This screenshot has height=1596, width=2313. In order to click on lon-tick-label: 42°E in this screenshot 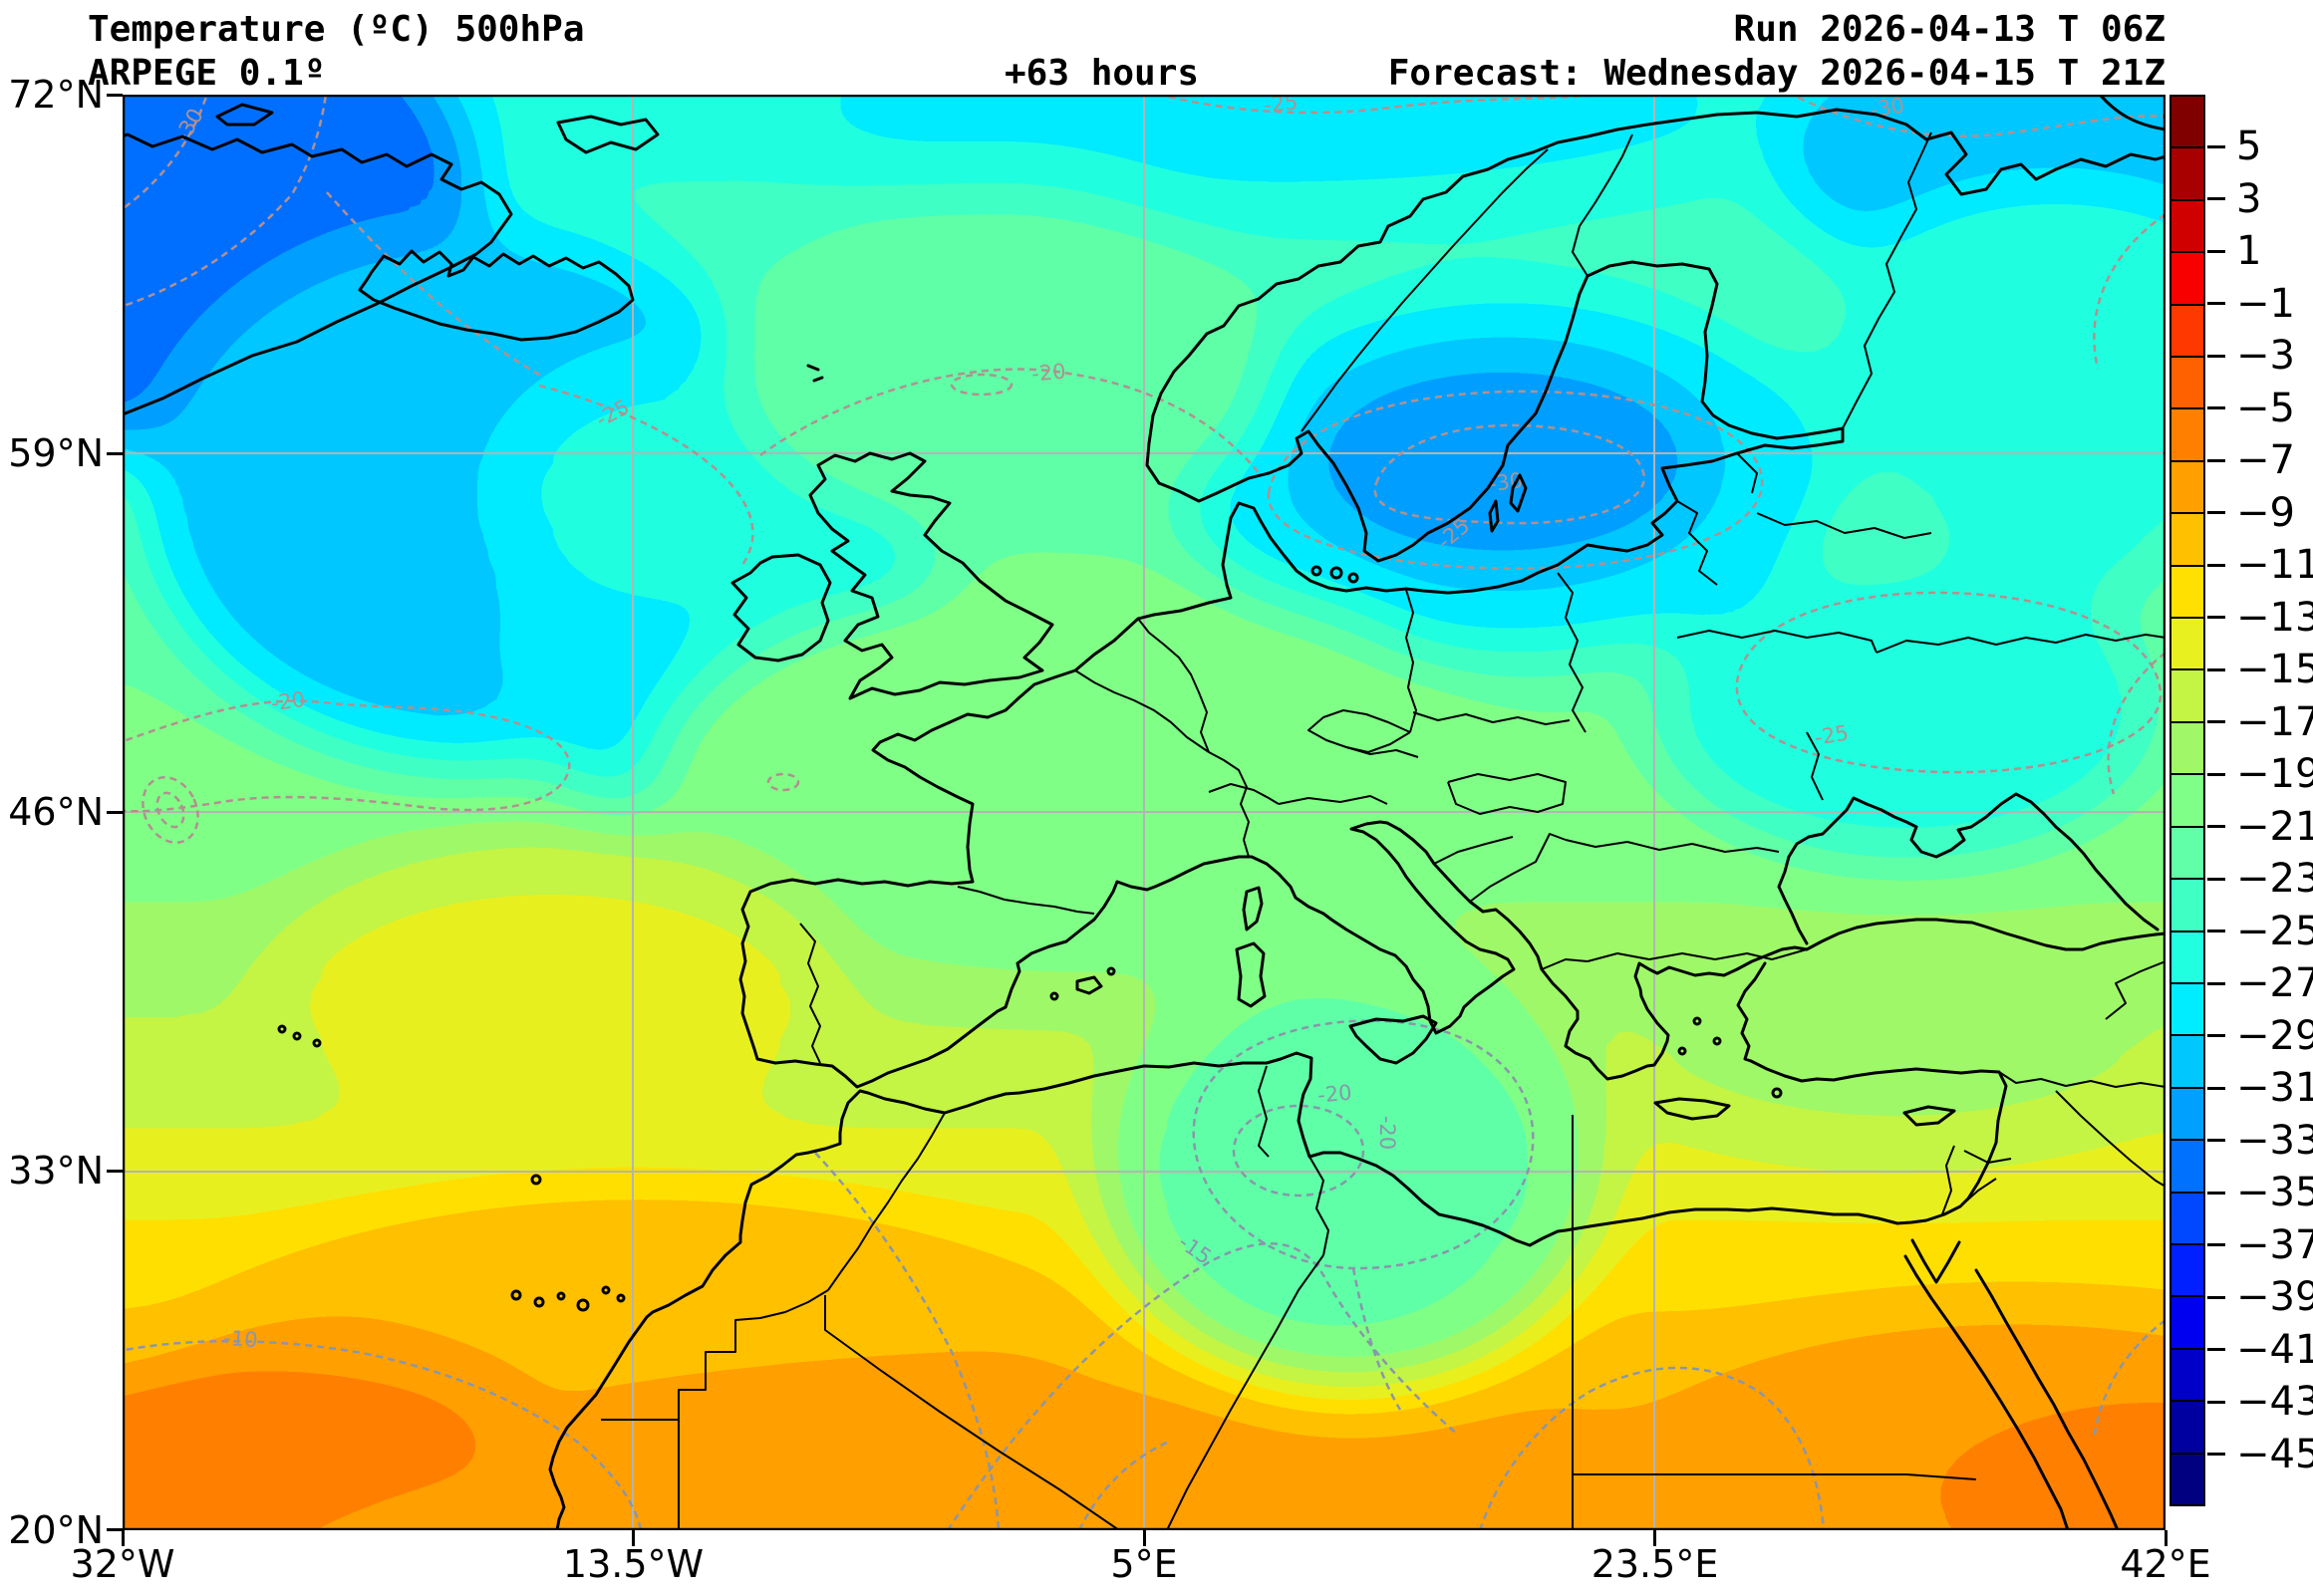, I will do `click(2165, 1564)`.